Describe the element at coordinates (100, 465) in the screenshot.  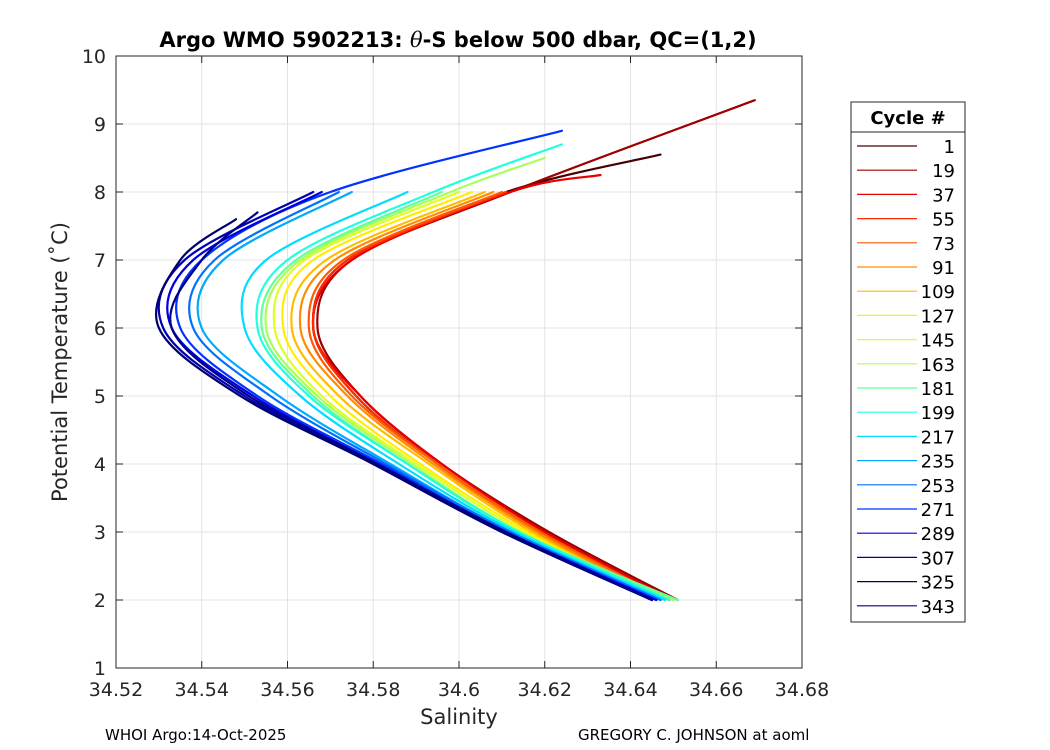
I see `y-tick-label: 4` at that location.